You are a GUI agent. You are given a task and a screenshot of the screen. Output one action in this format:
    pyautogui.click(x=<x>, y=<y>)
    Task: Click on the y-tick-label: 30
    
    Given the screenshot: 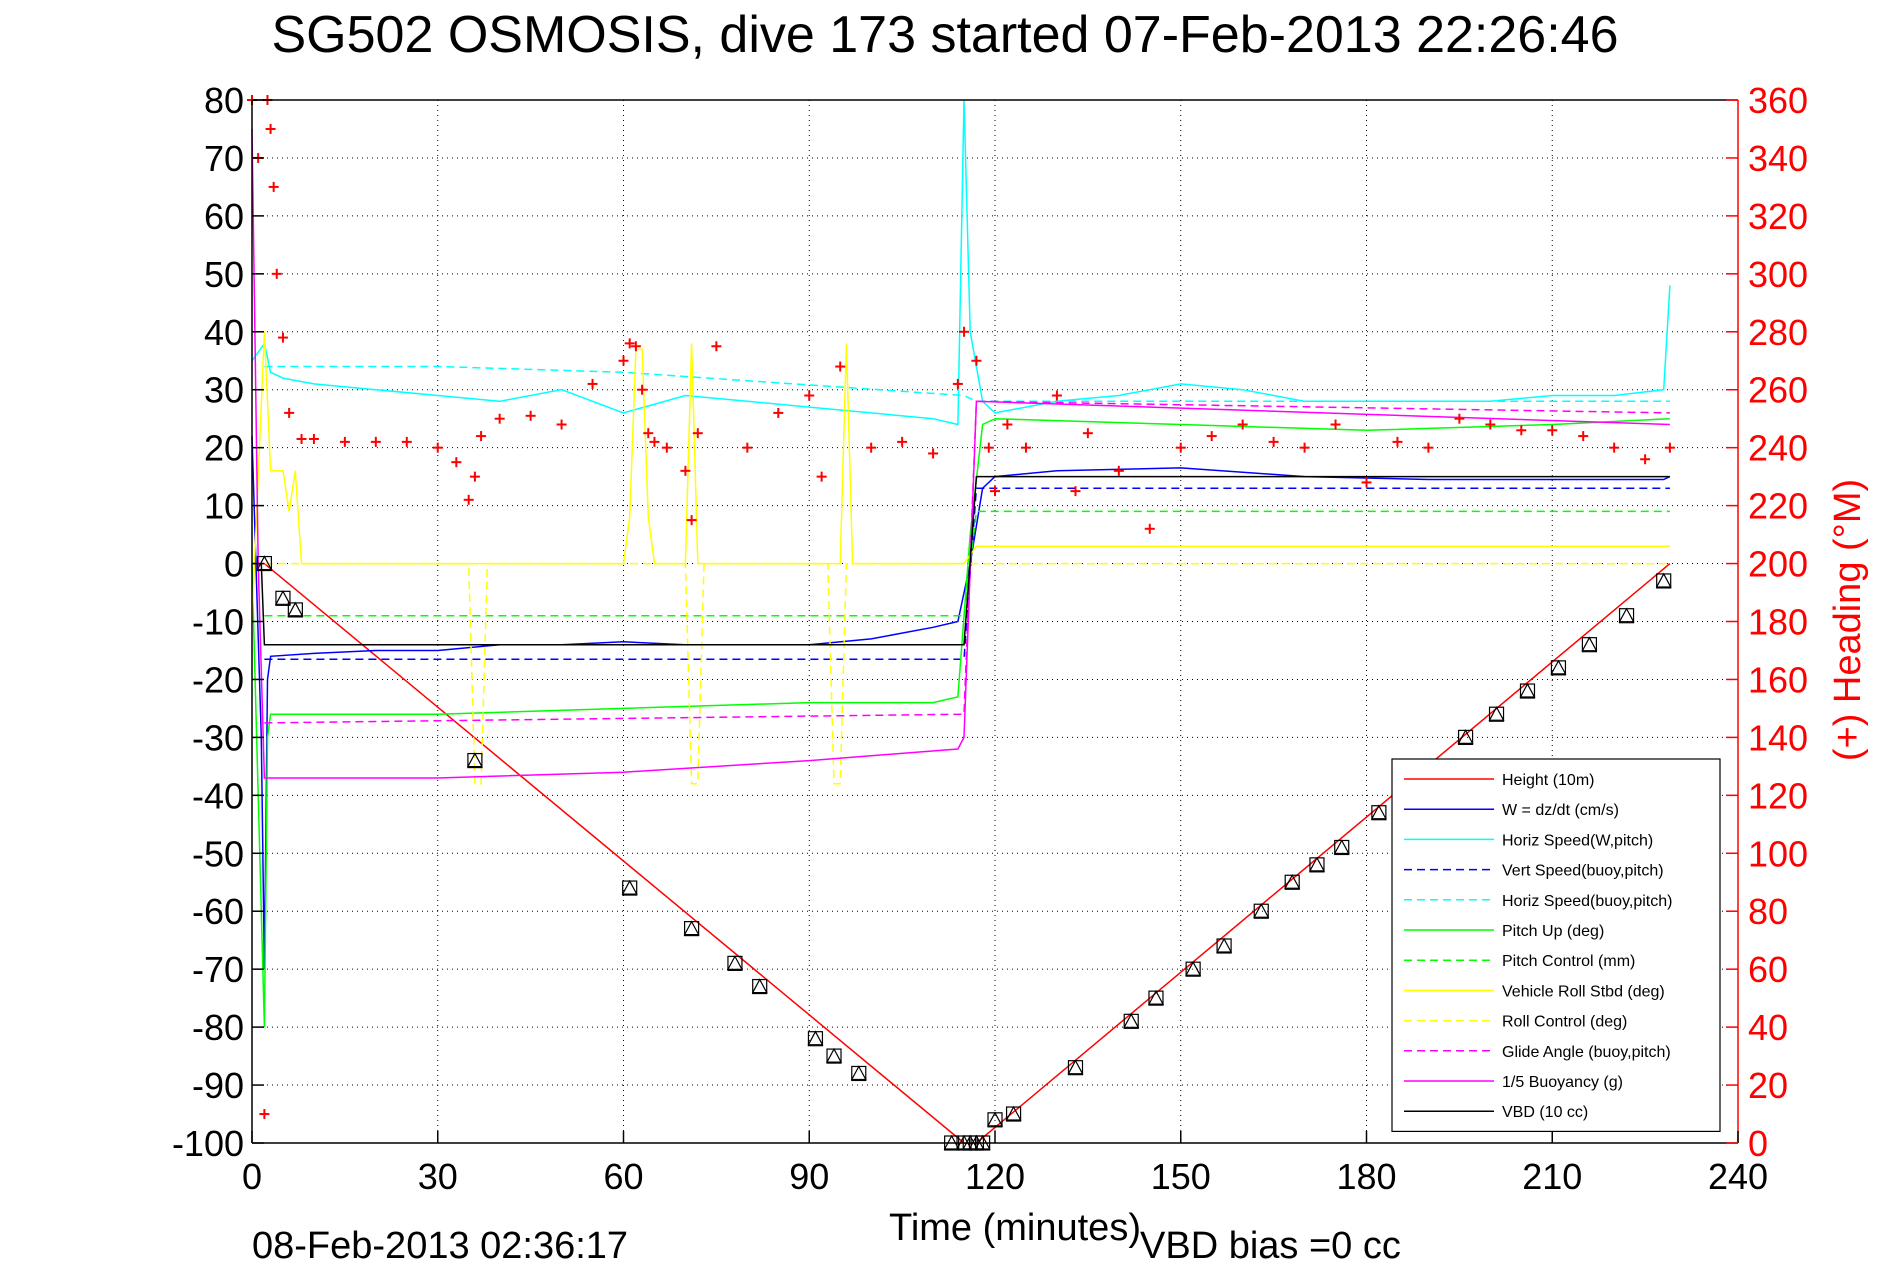 What is the action you would take?
    pyautogui.click(x=224, y=390)
    